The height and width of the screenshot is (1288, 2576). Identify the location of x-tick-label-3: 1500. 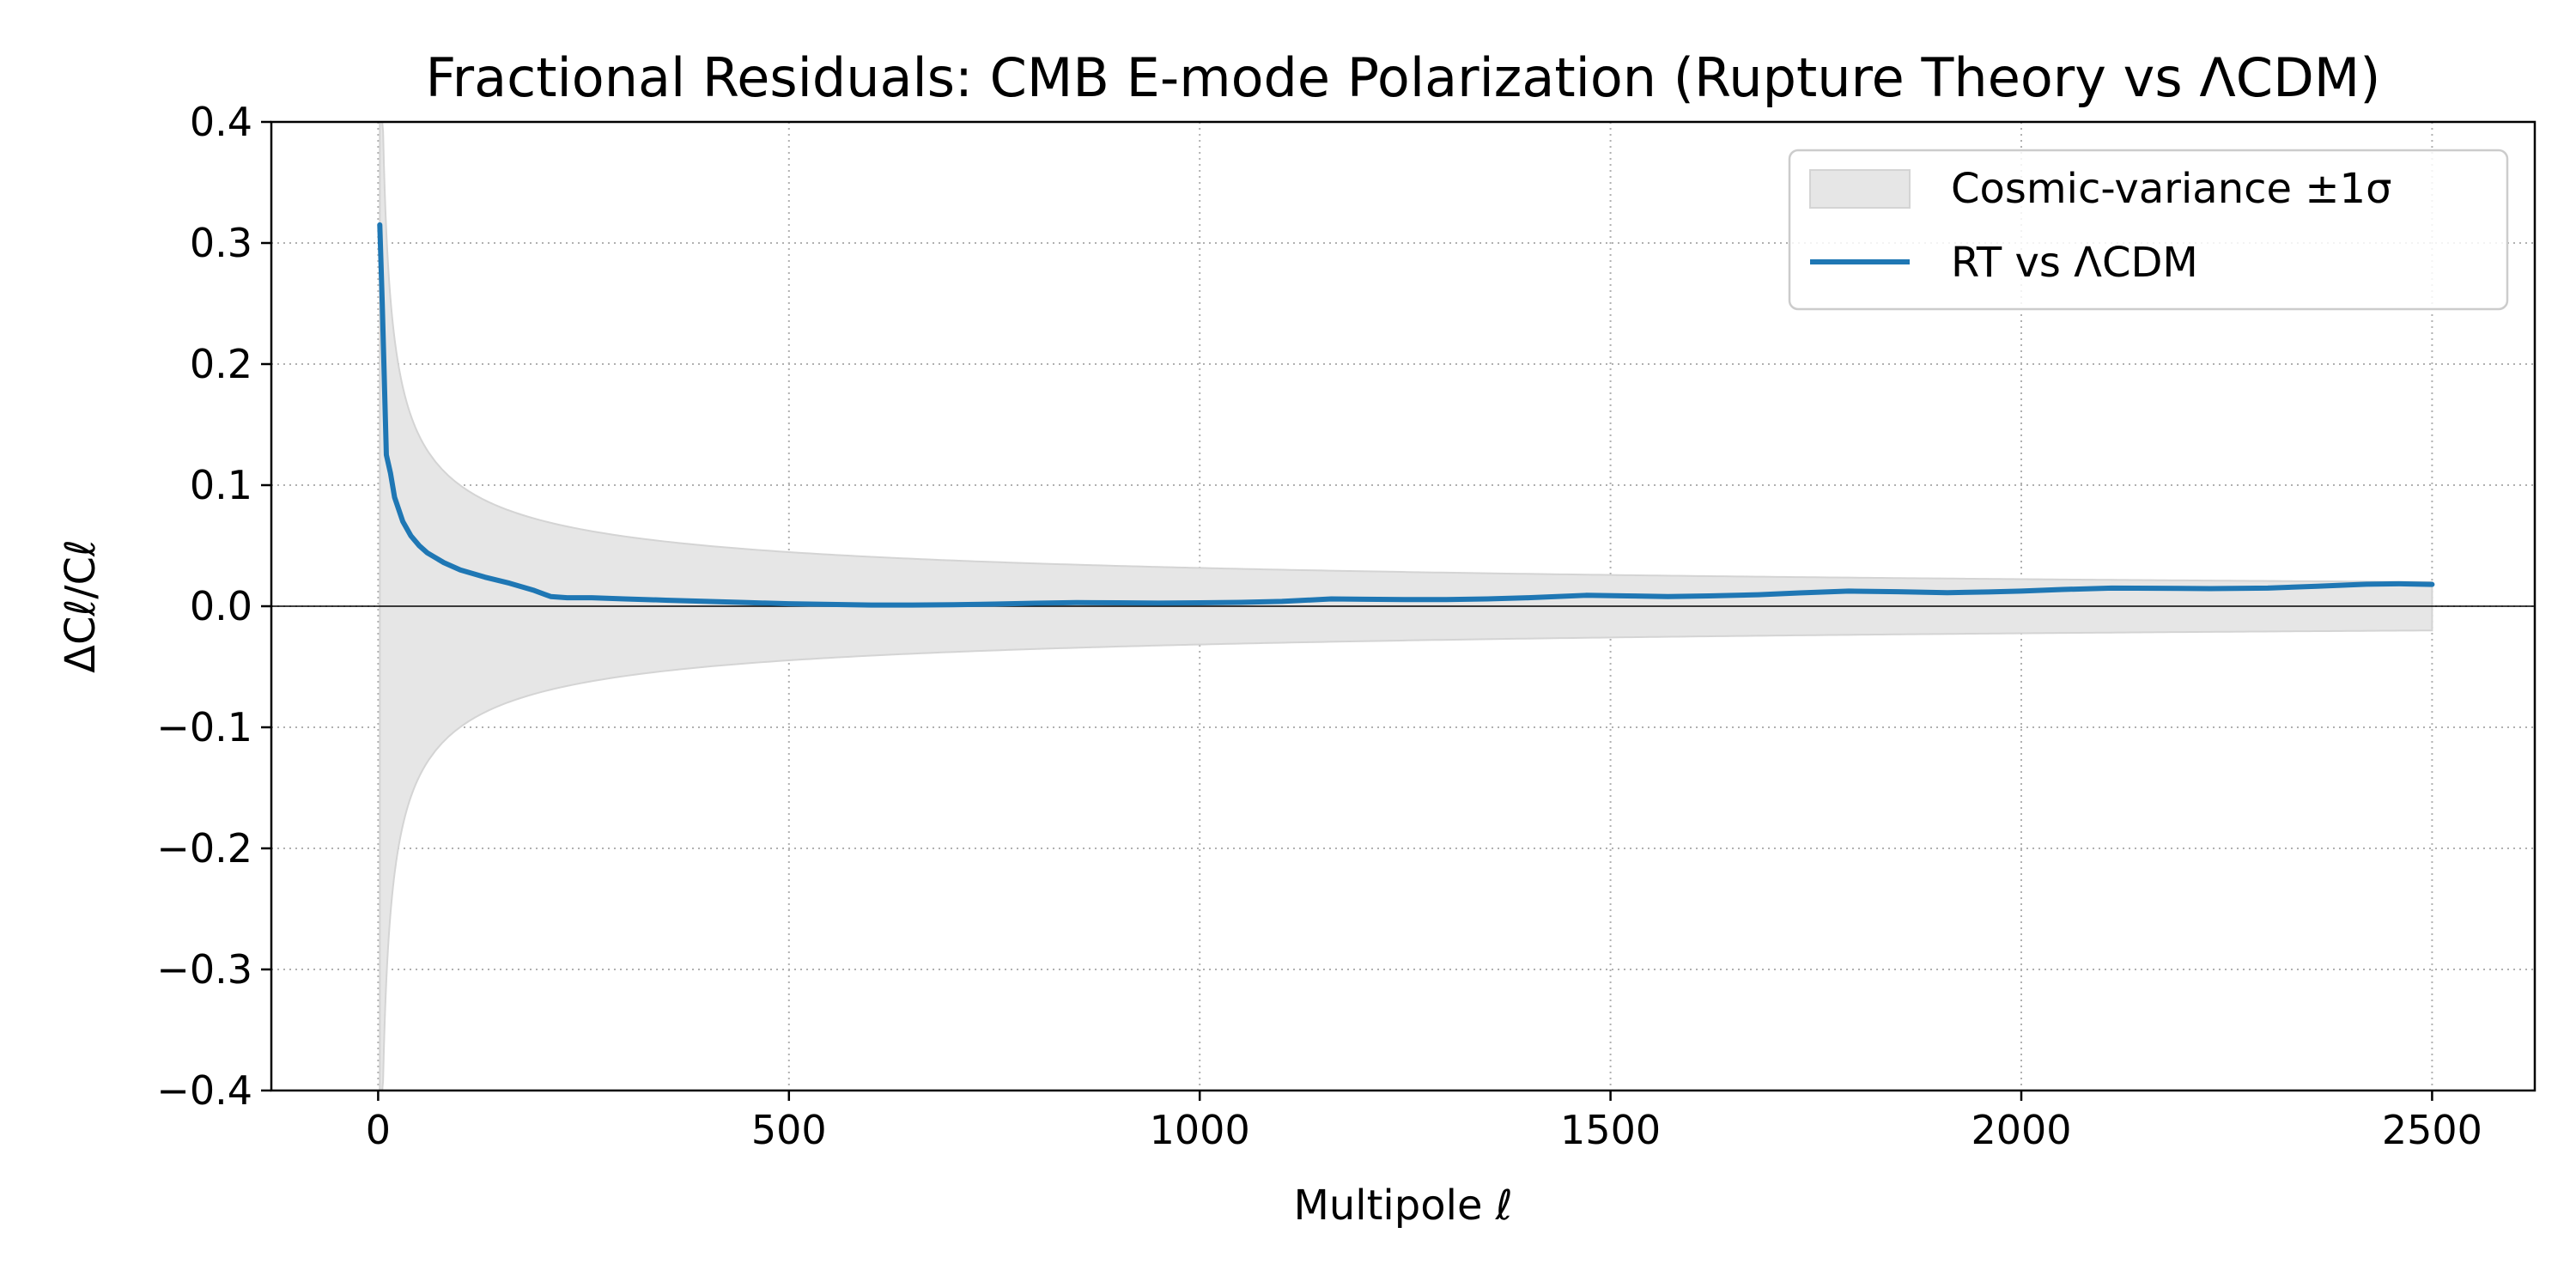
(1610, 1130).